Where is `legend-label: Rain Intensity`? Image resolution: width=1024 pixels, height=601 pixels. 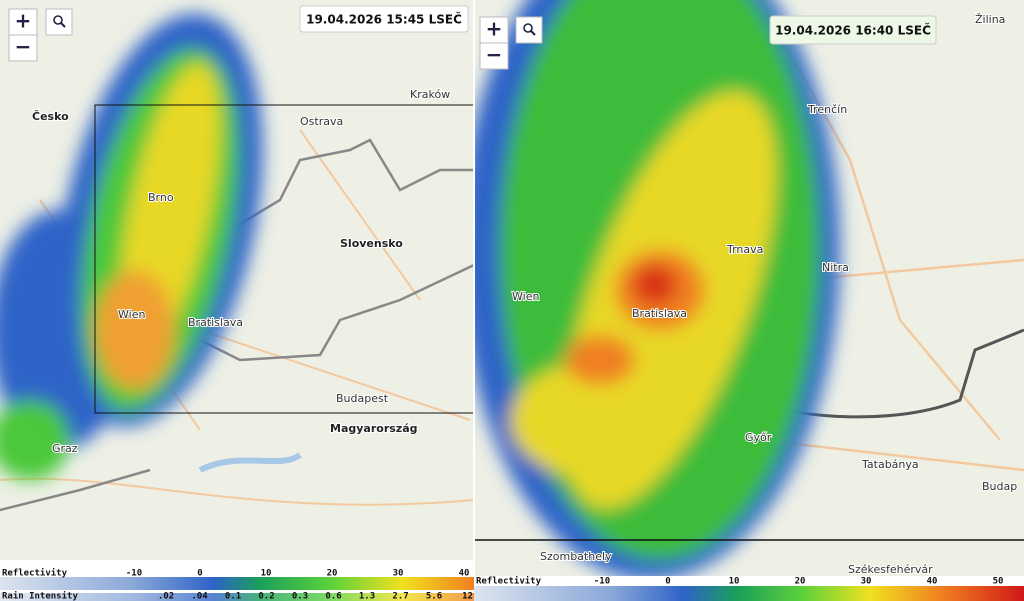
legend-label: Rain Intensity is located at coordinates (40, 596).